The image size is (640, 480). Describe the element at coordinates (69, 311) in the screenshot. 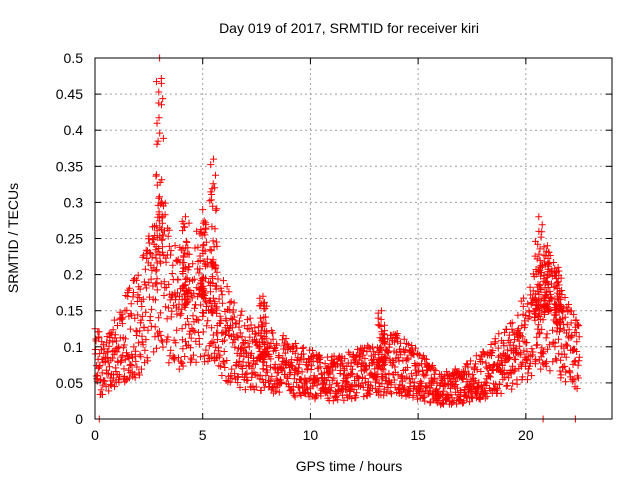

I see `y-tick-label: 0.15` at that location.